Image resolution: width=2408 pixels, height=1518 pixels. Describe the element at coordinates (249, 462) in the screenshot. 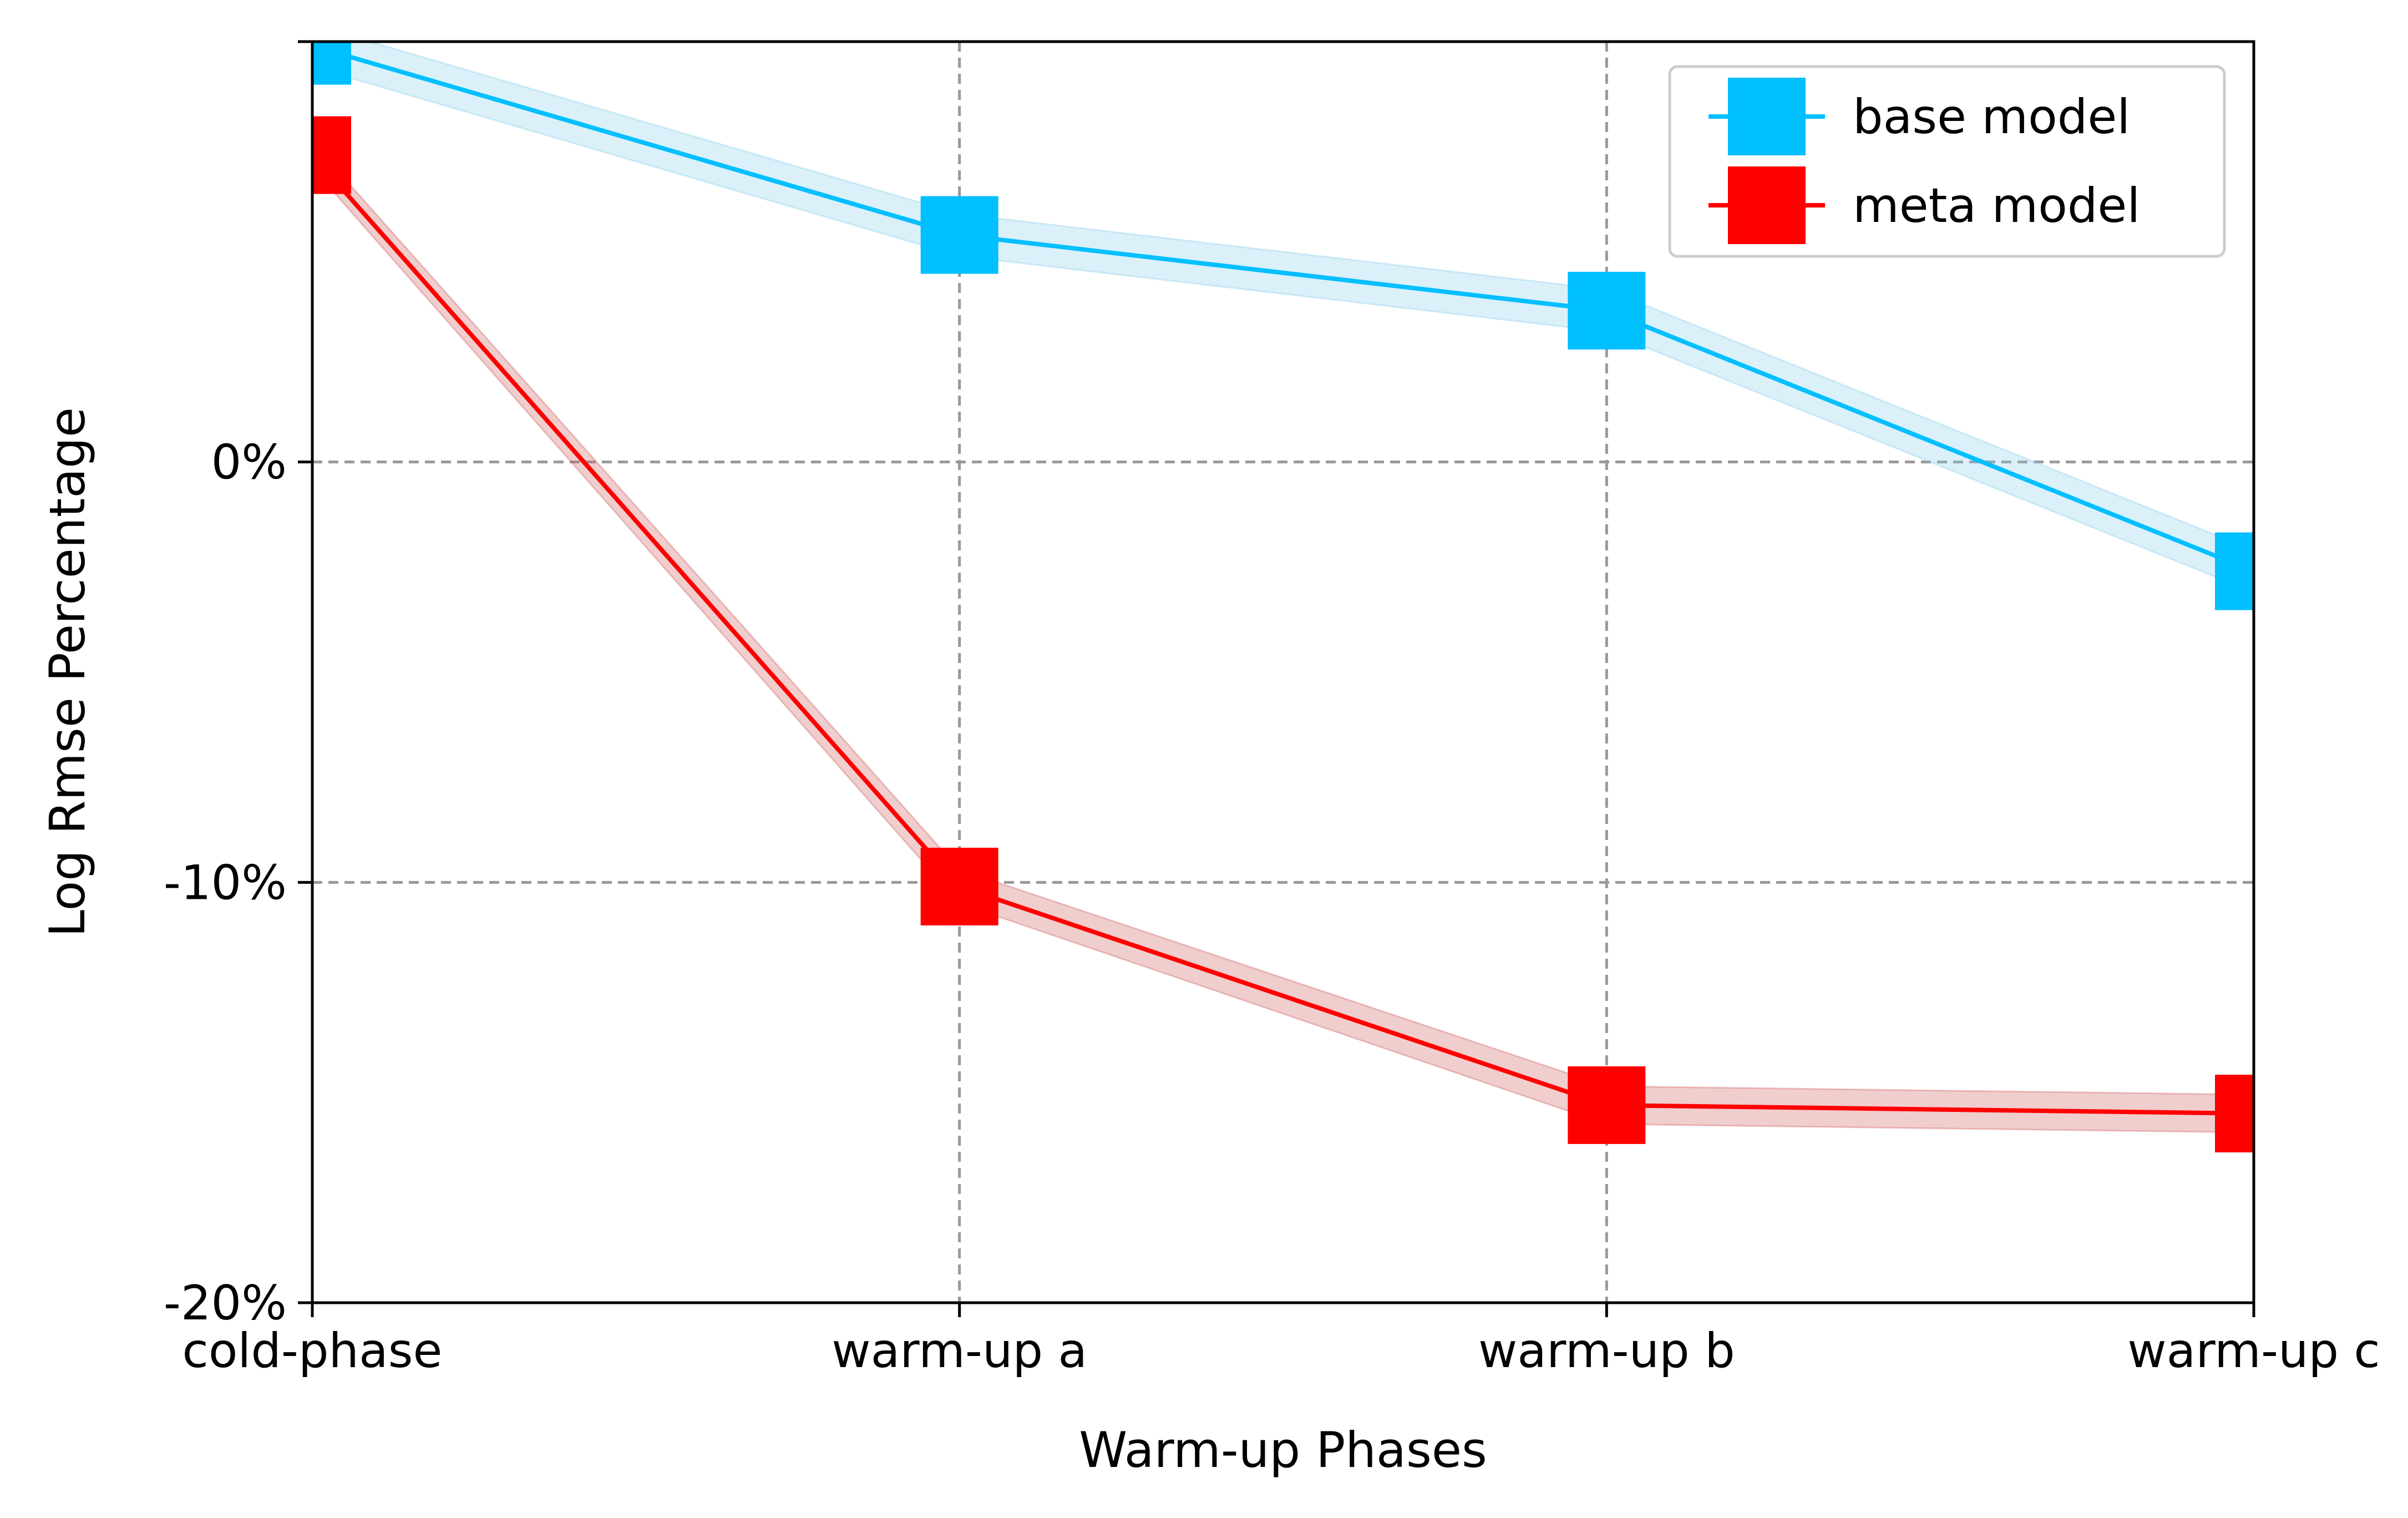

I see `y-tick-label: 0%` at that location.